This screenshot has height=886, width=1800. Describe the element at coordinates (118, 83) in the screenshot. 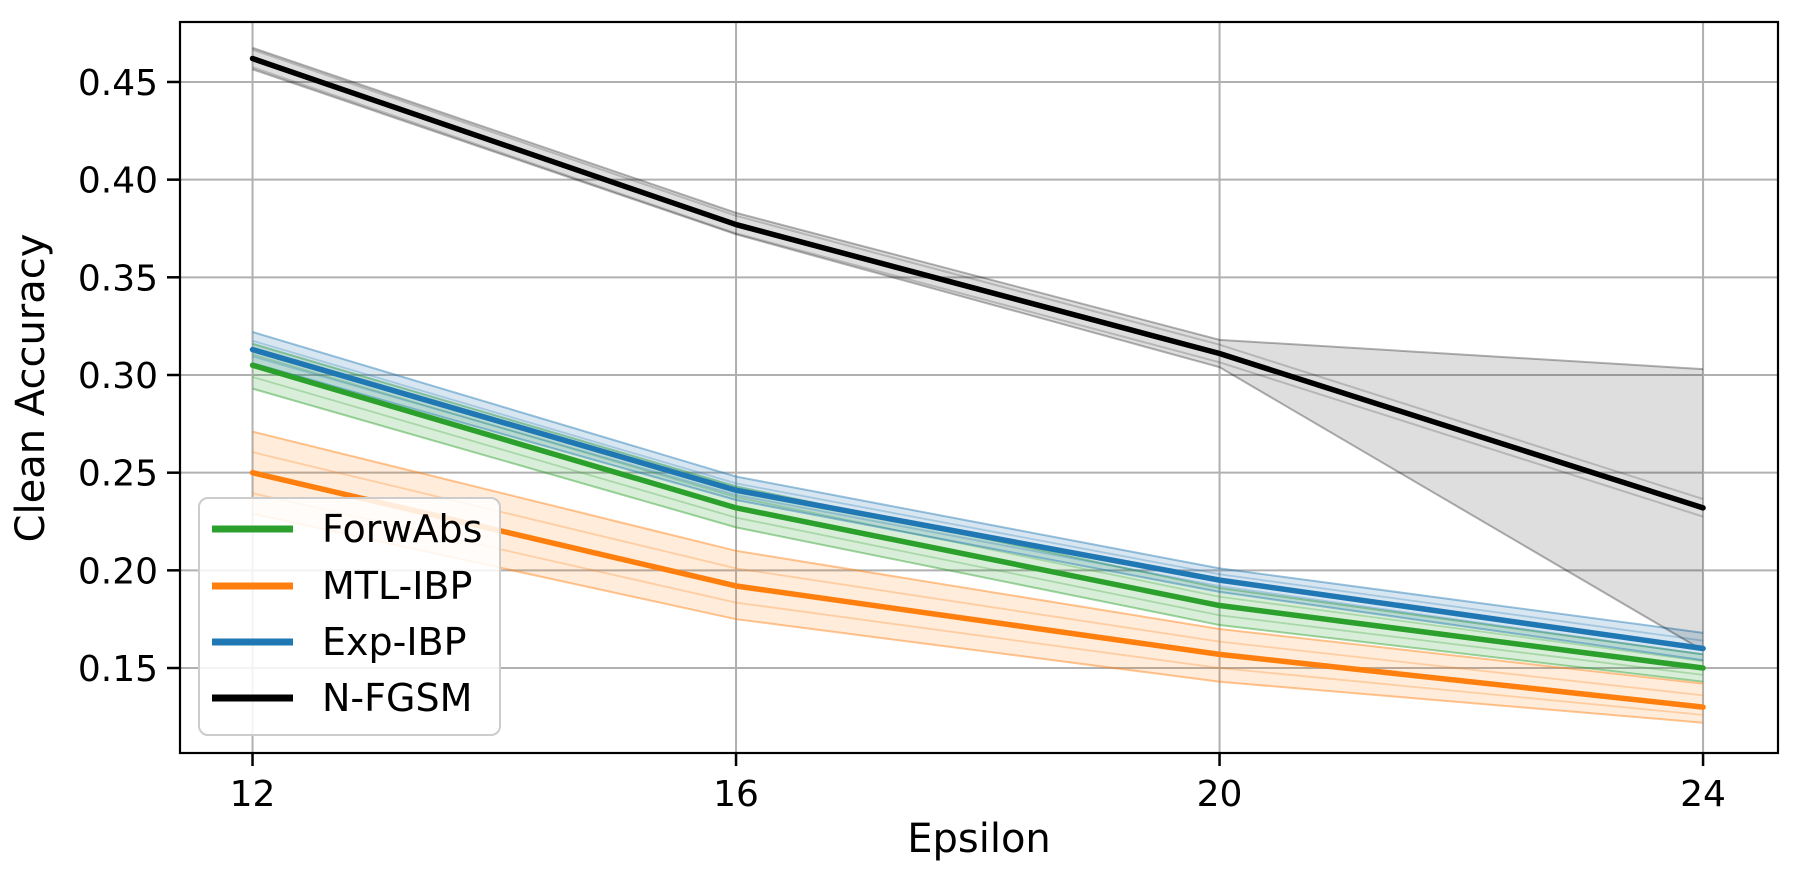

I see `y-tick-label: 0.45` at that location.